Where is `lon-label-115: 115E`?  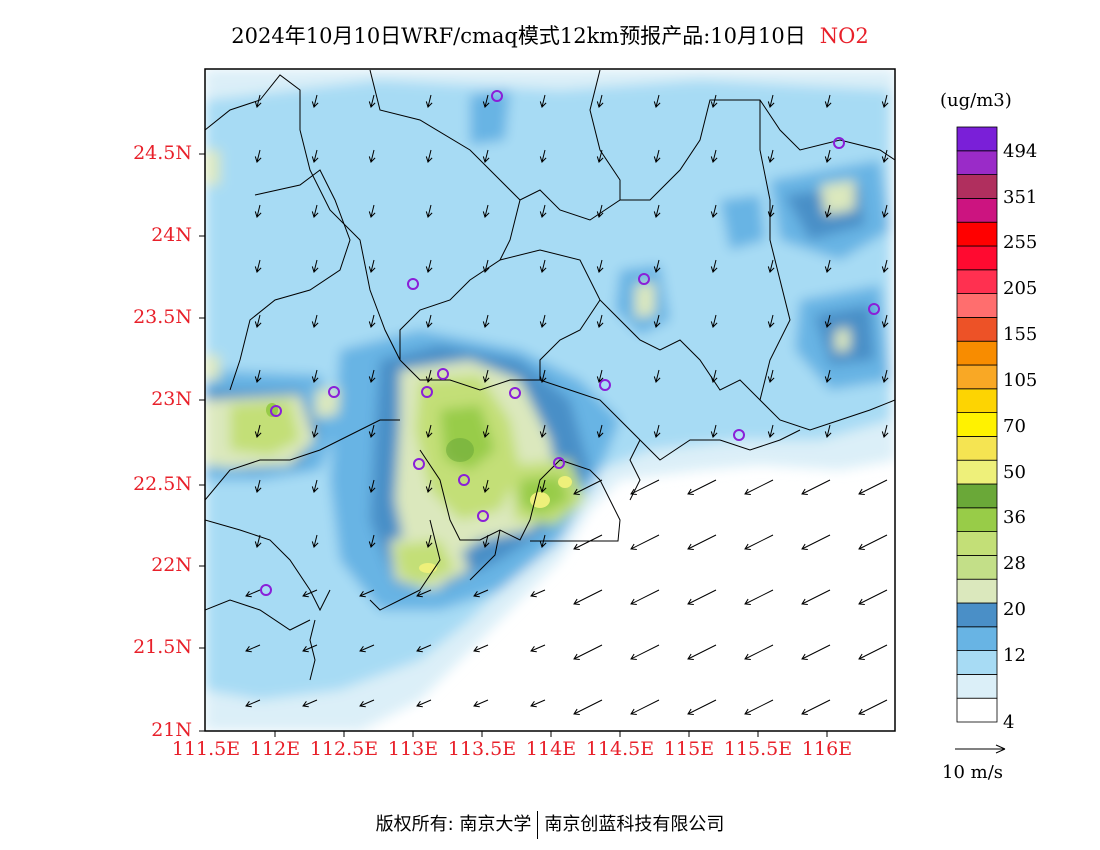 lon-label-115: 115E is located at coordinates (689, 749).